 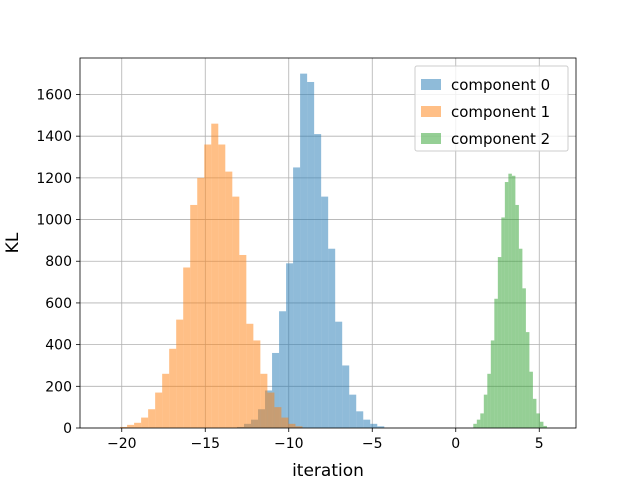 What do you see at coordinates (289, 444) in the screenshot?
I see `x-tick-label: −10` at bounding box center [289, 444].